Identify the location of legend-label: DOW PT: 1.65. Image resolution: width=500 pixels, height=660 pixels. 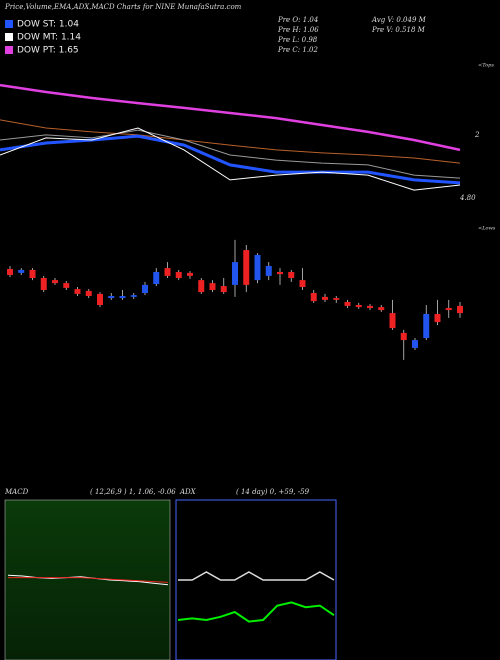
(48, 51).